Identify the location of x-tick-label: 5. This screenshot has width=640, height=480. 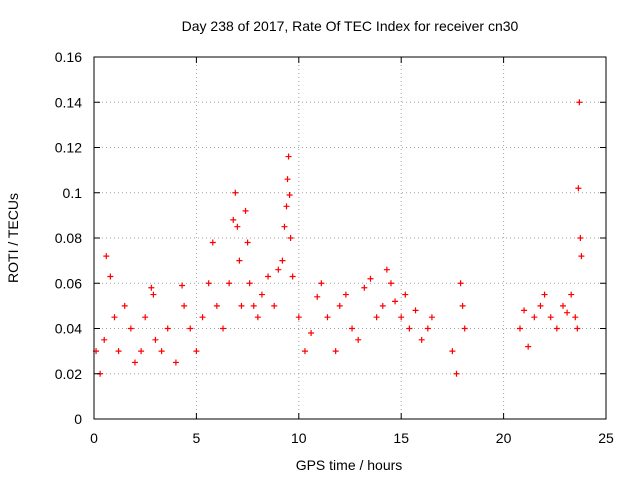
(197, 438).